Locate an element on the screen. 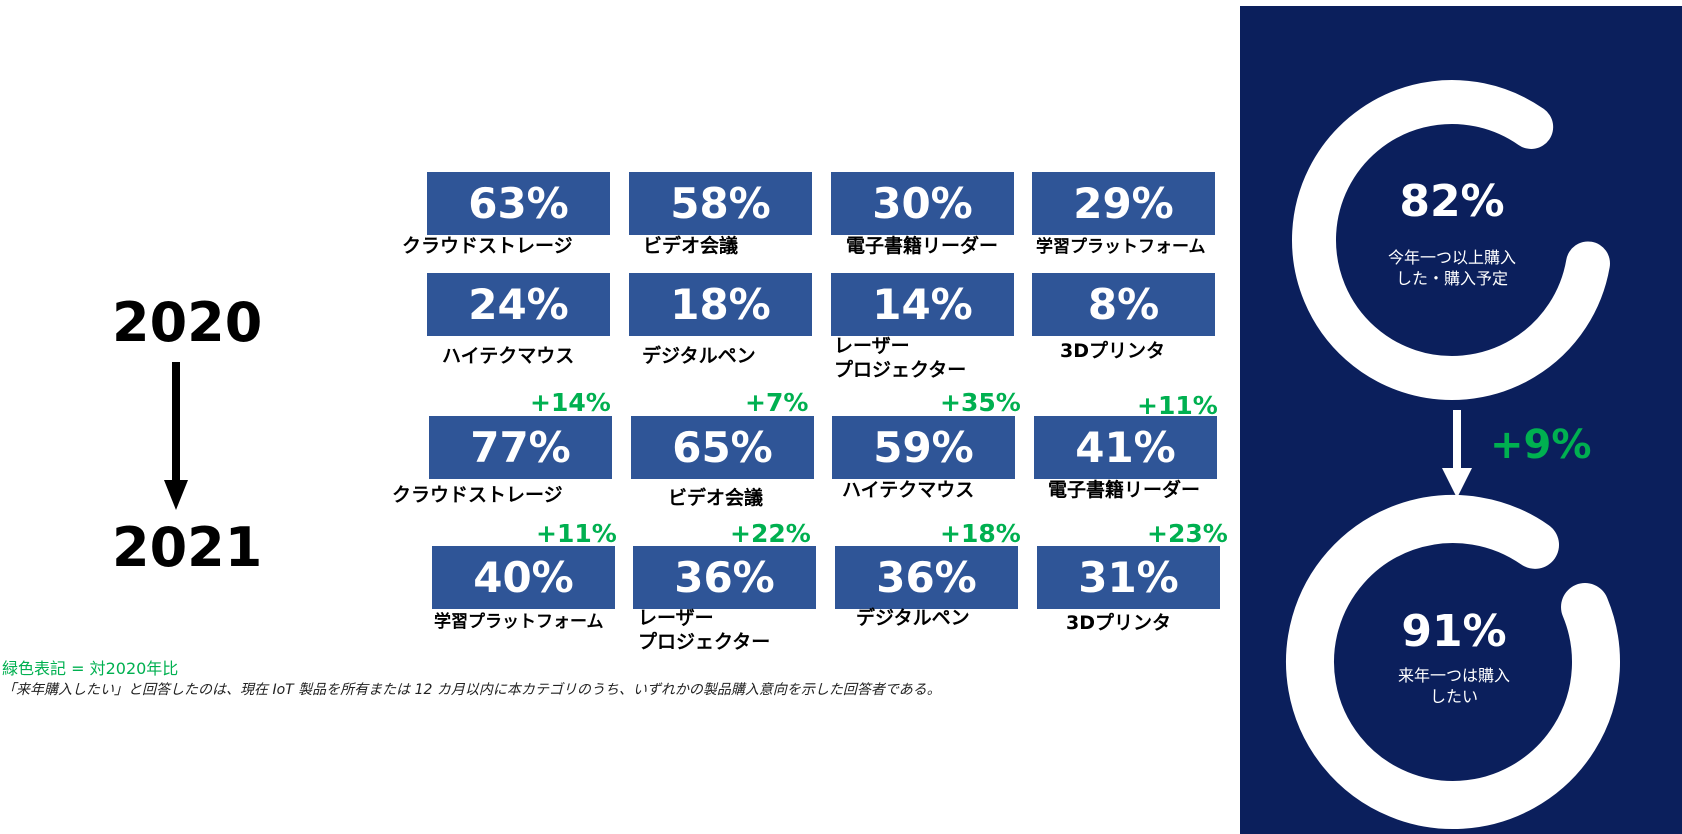 Image resolution: width=1682 pixels, height=834 pixels. tile-2020-video-conference: 58% is located at coordinates (720, 203).